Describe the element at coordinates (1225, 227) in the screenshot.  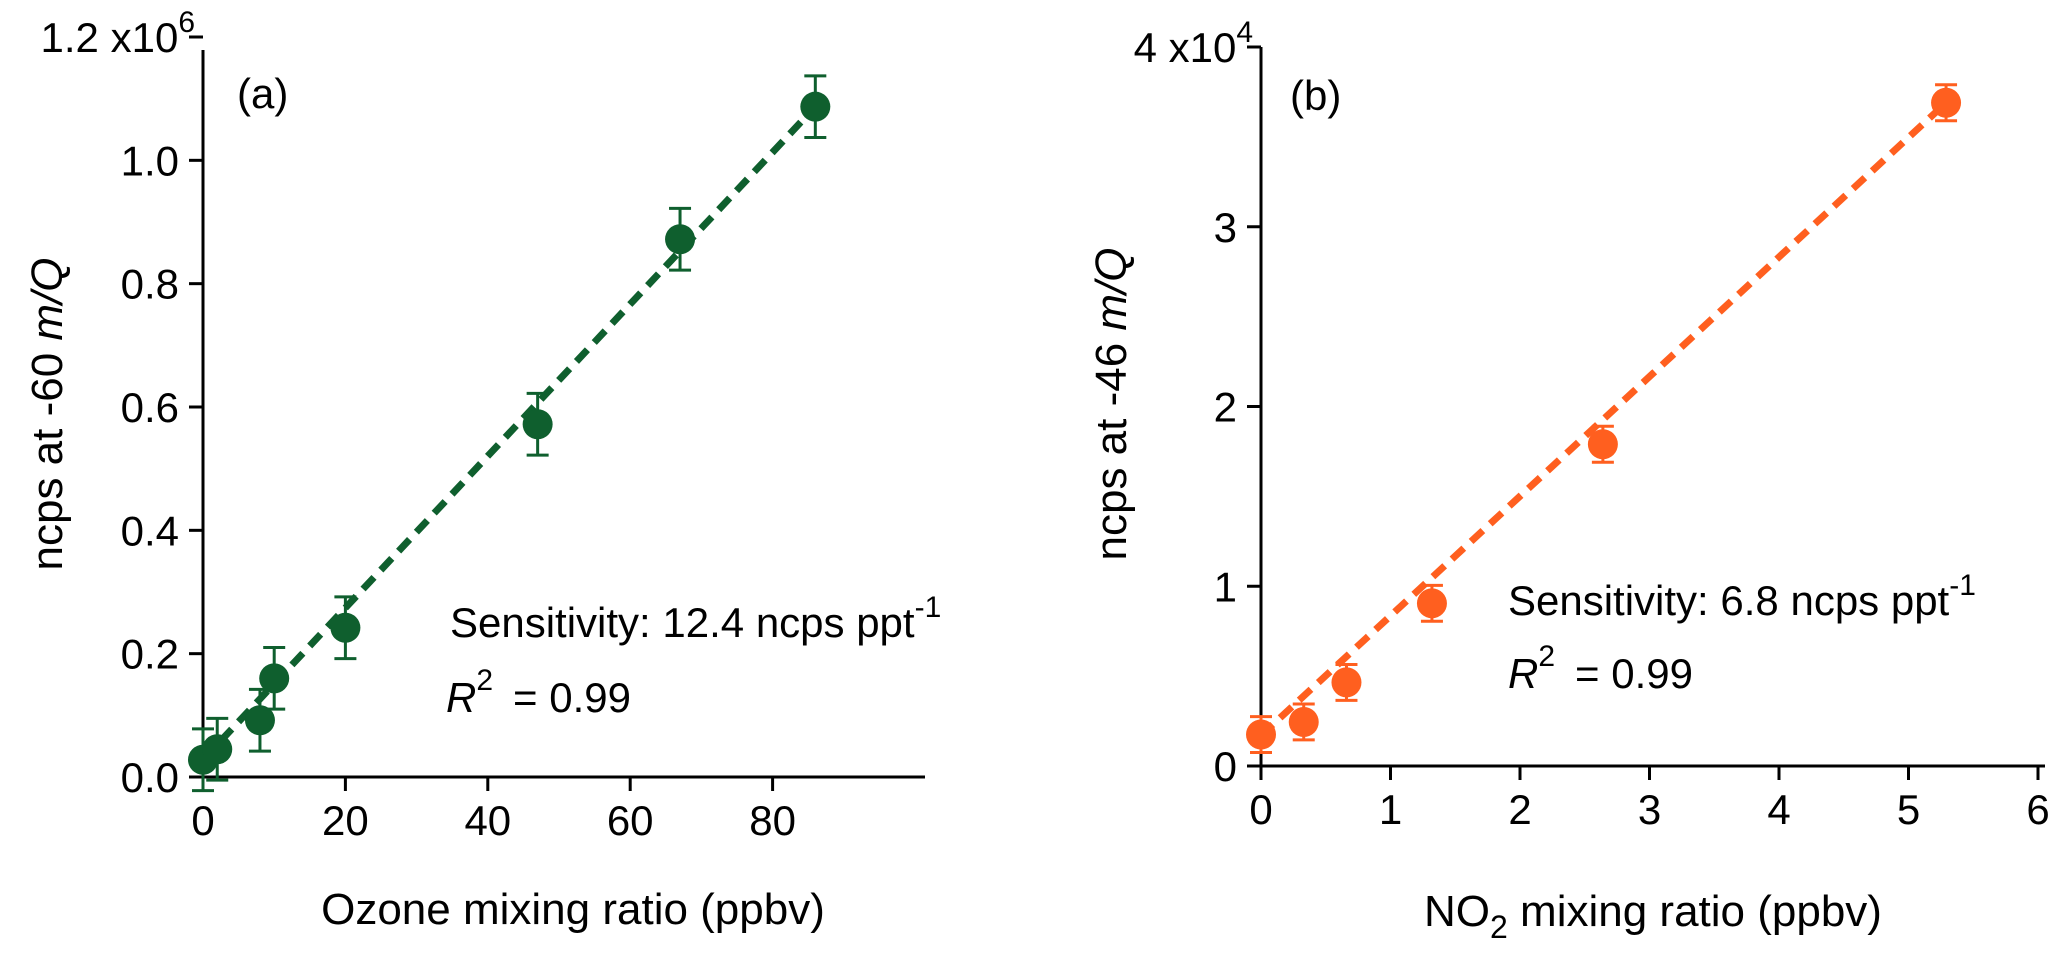
I see `panel-b-y-tick-label: 3` at that location.